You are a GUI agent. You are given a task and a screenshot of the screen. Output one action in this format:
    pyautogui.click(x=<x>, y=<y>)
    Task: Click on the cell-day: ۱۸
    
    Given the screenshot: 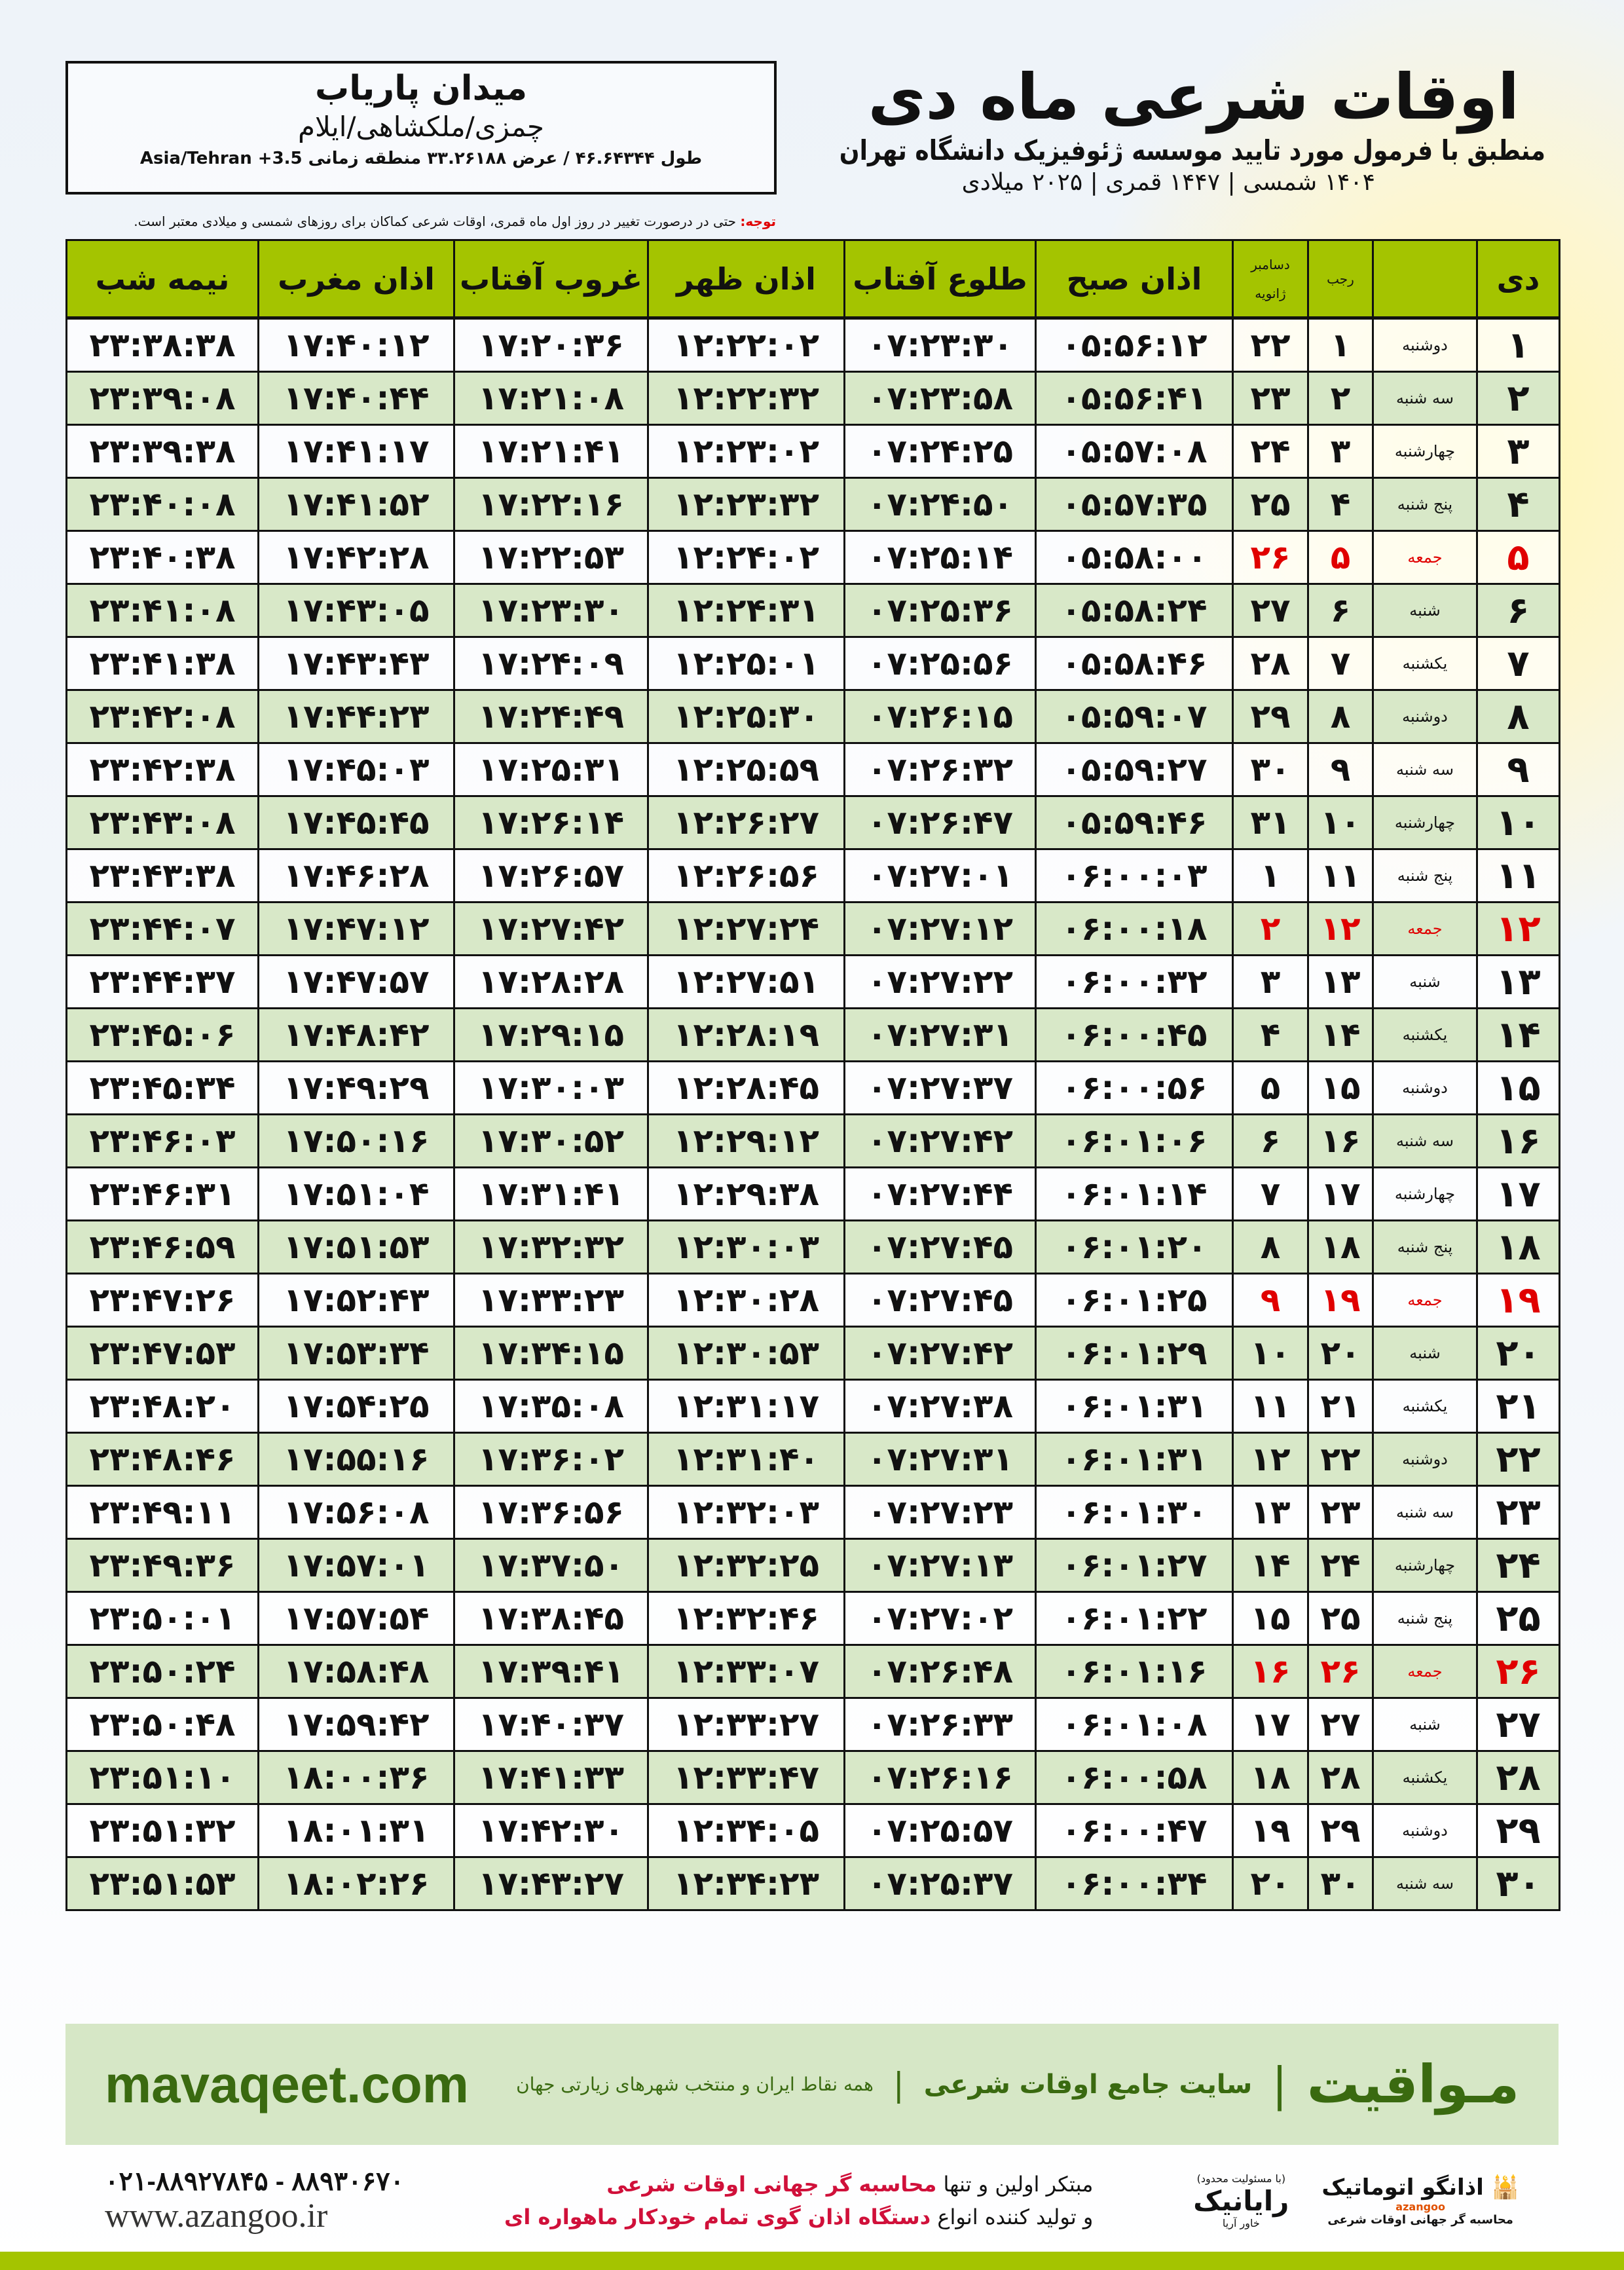 What is the action you would take?
    pyautogui.click(x=1518, y=1247)
    